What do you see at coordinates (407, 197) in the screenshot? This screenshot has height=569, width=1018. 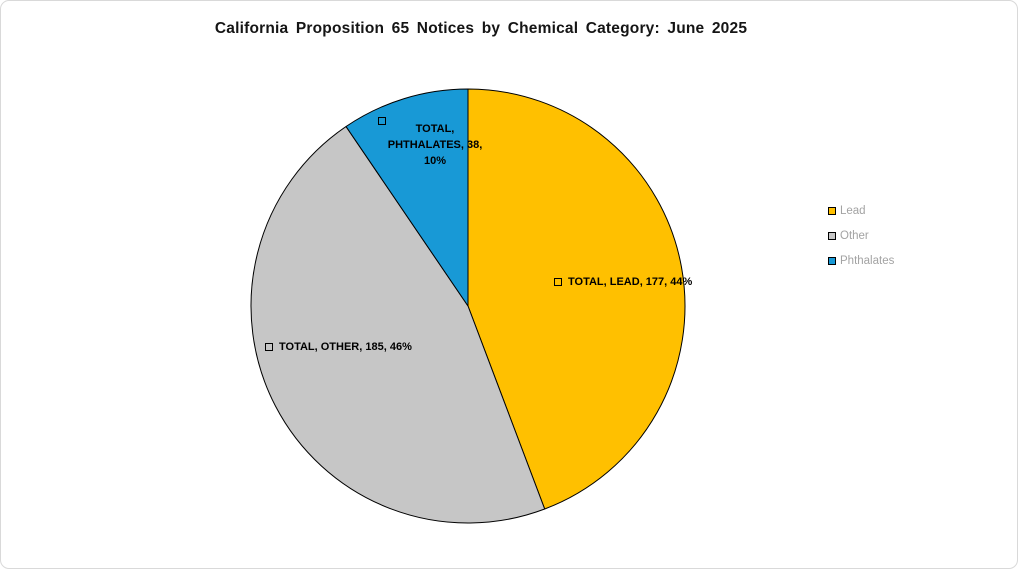 I see `pie-slice-phthalates` at bounding box center [407, 197].